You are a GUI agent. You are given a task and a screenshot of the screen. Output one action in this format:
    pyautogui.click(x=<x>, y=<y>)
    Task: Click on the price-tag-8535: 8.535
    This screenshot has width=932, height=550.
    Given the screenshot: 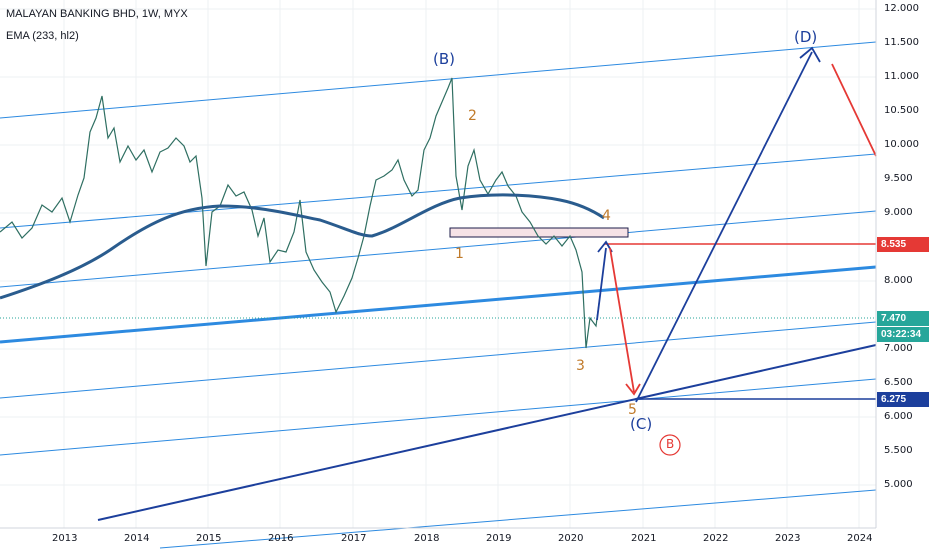 What is the action you would take?
    pyautogui.click(x=903, y=244)
    